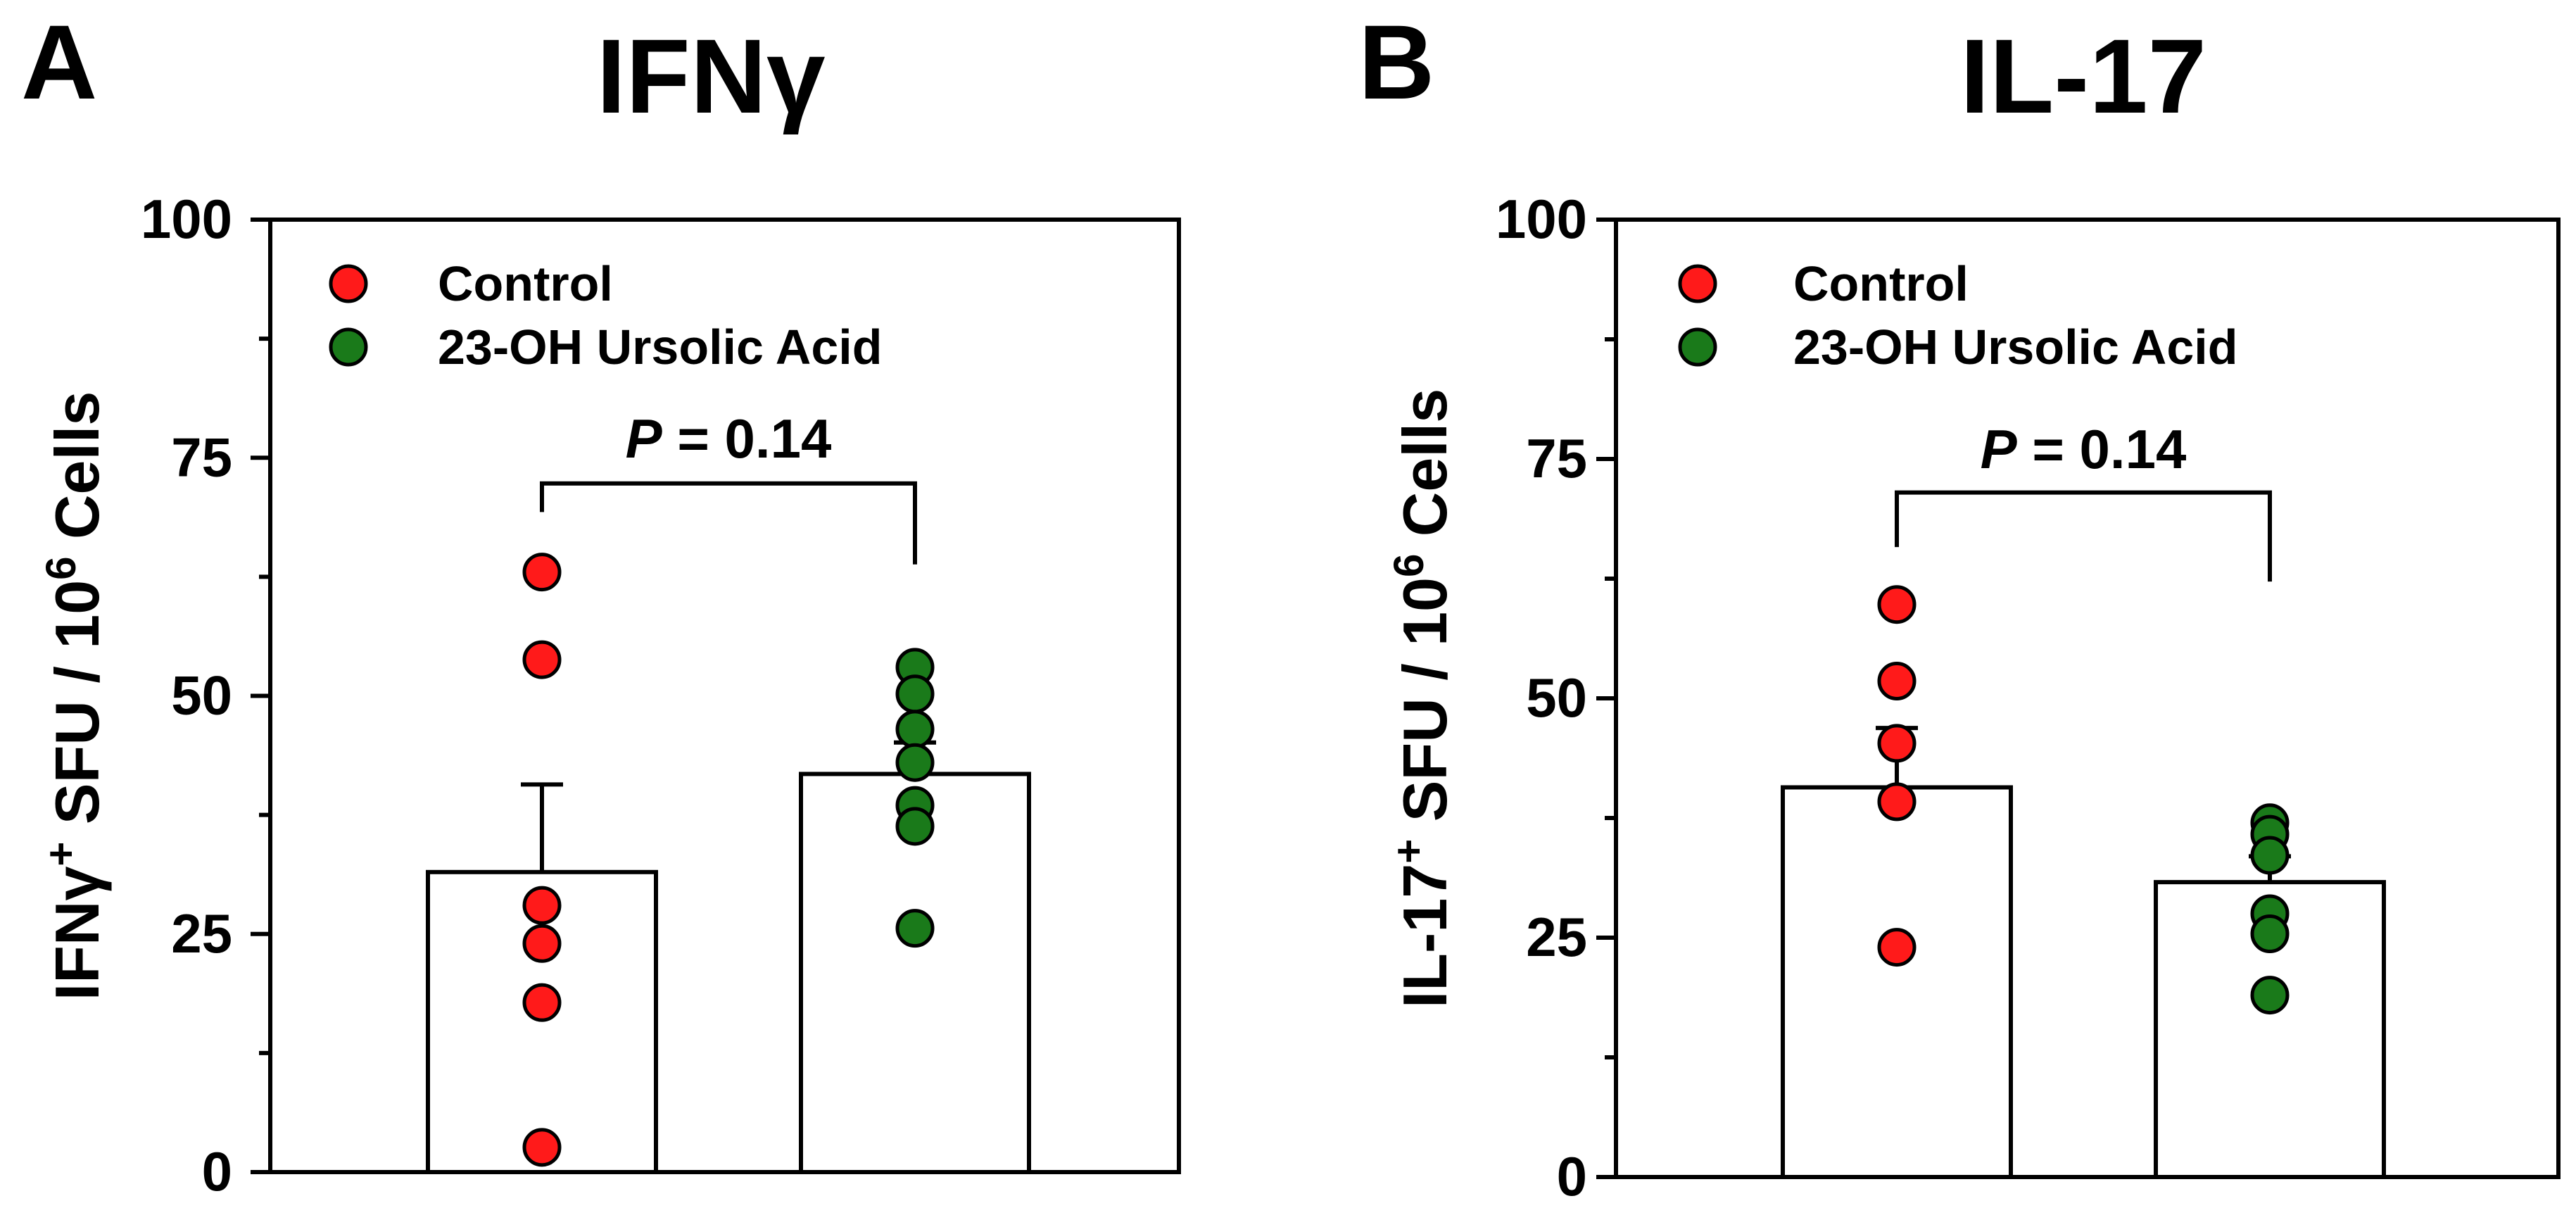 The width and height of the screenshot is (2576, 1227). Describe the element at coordinates (1422, 698) in the screenshot. I see `y-axis-label: IL-17+ SFU / 106 Cells` at that location.